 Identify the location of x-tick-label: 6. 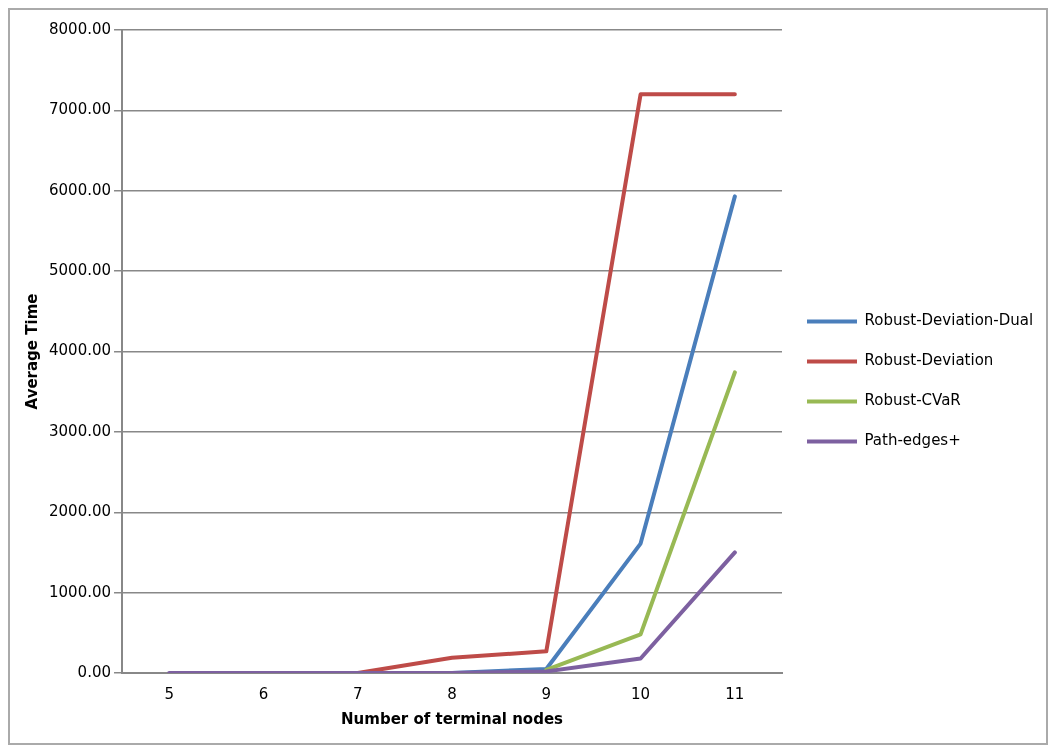
(263, 693).